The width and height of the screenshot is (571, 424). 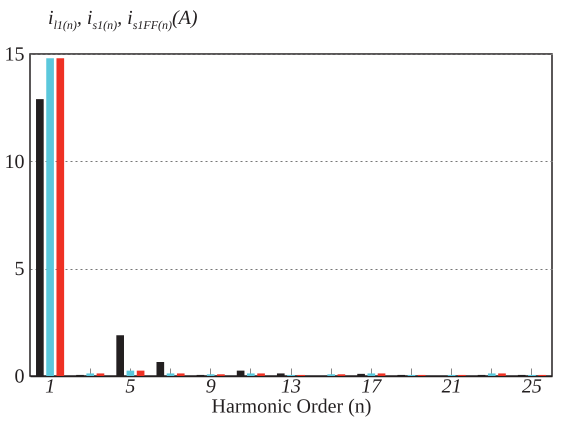 I want to click on x-tick-label: 13, so click(x=291, y=387).